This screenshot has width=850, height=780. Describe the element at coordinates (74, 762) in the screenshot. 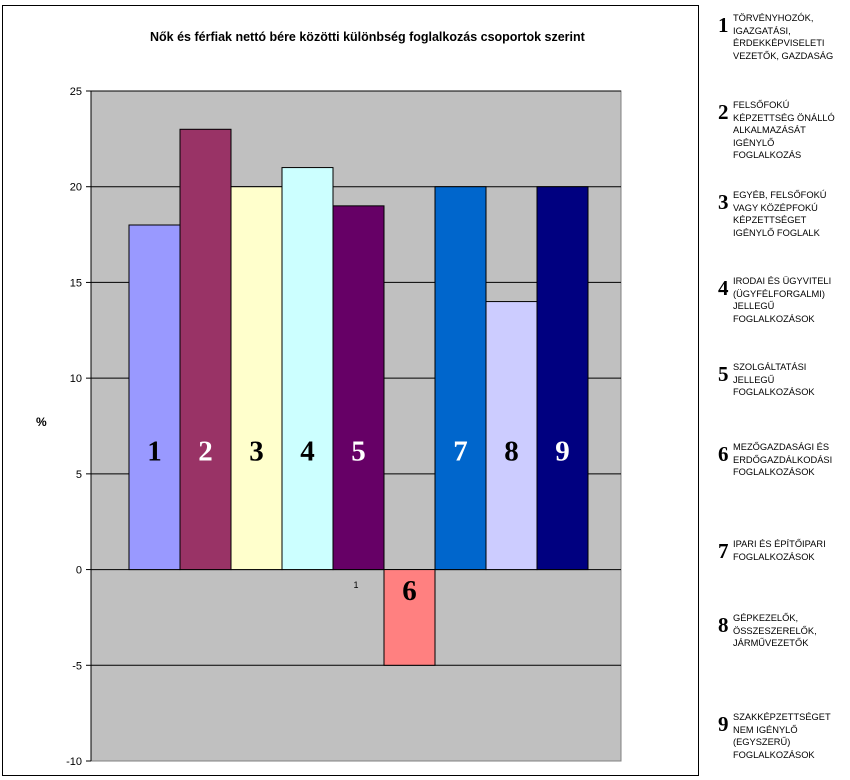

I see `y-tick-label: -10` at that location.